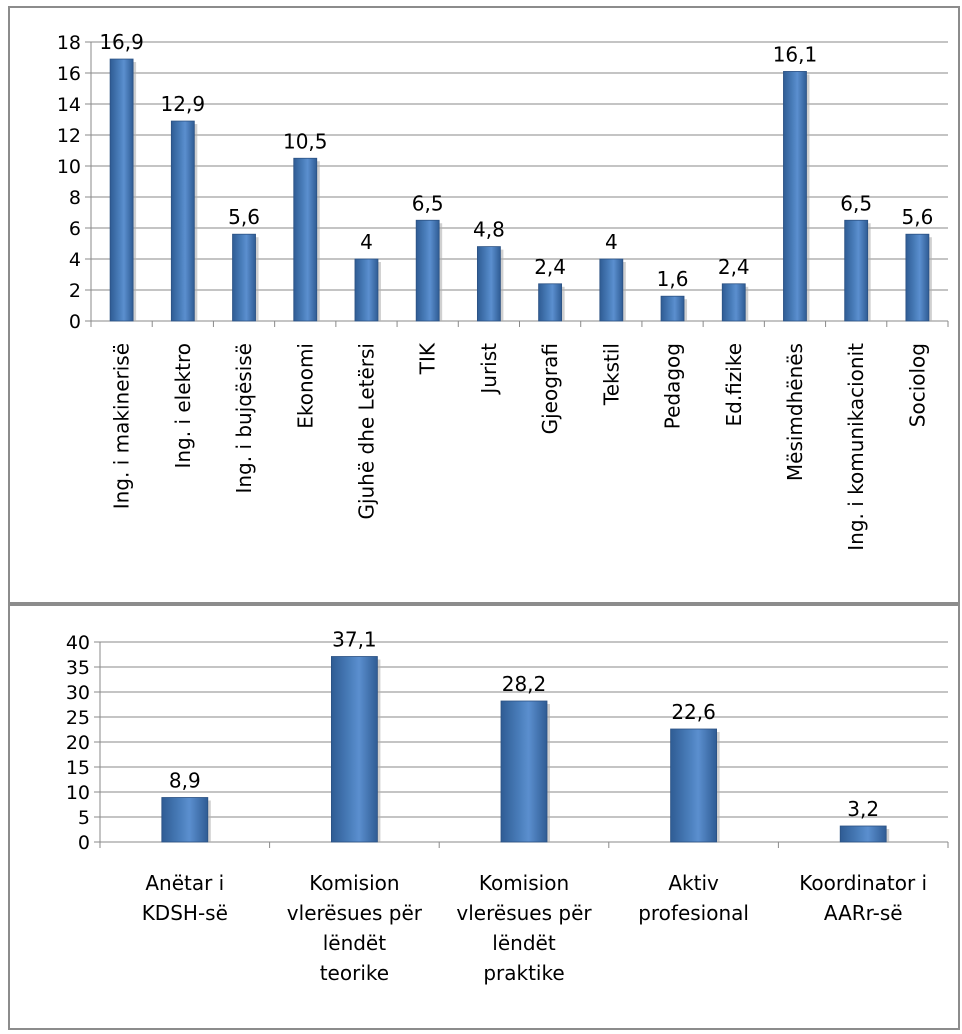  I want to click on data-label: 4,8, so click(489, 230).